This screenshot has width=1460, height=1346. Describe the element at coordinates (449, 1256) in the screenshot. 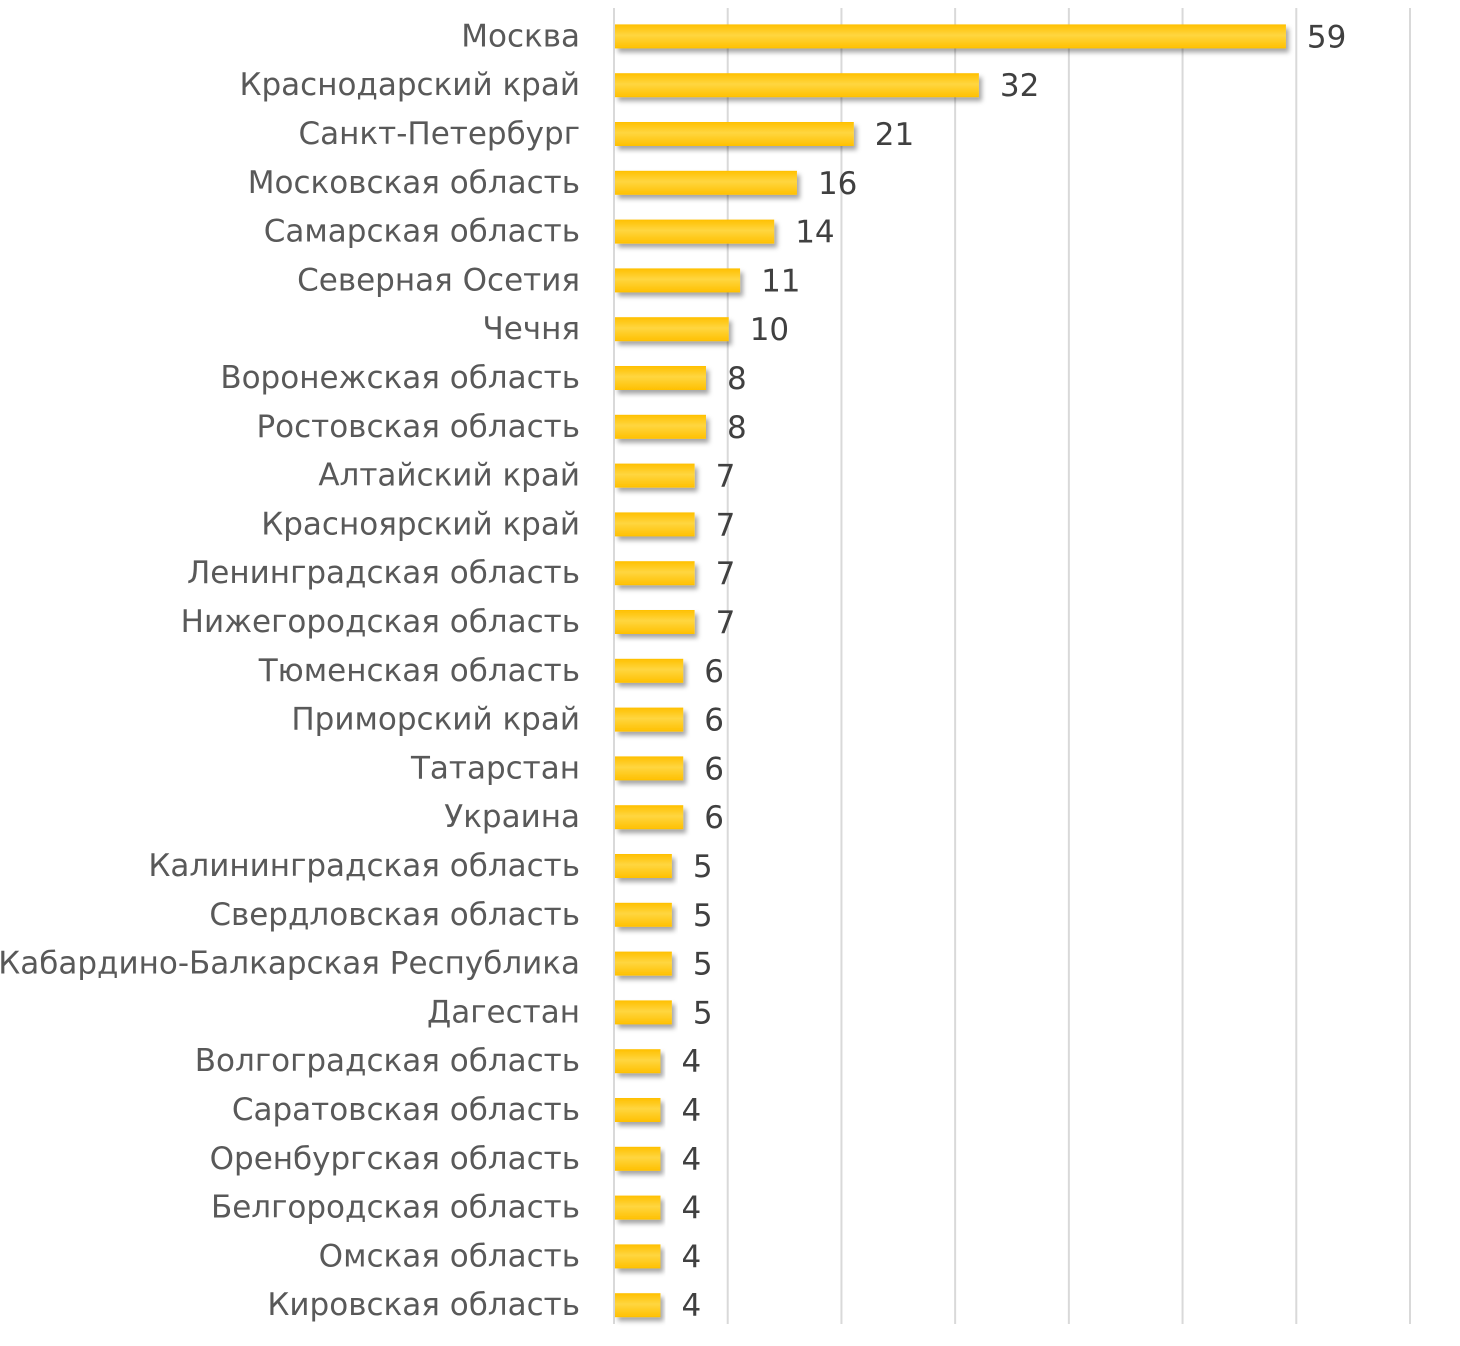

I see `category-label: Омская область` at that location.